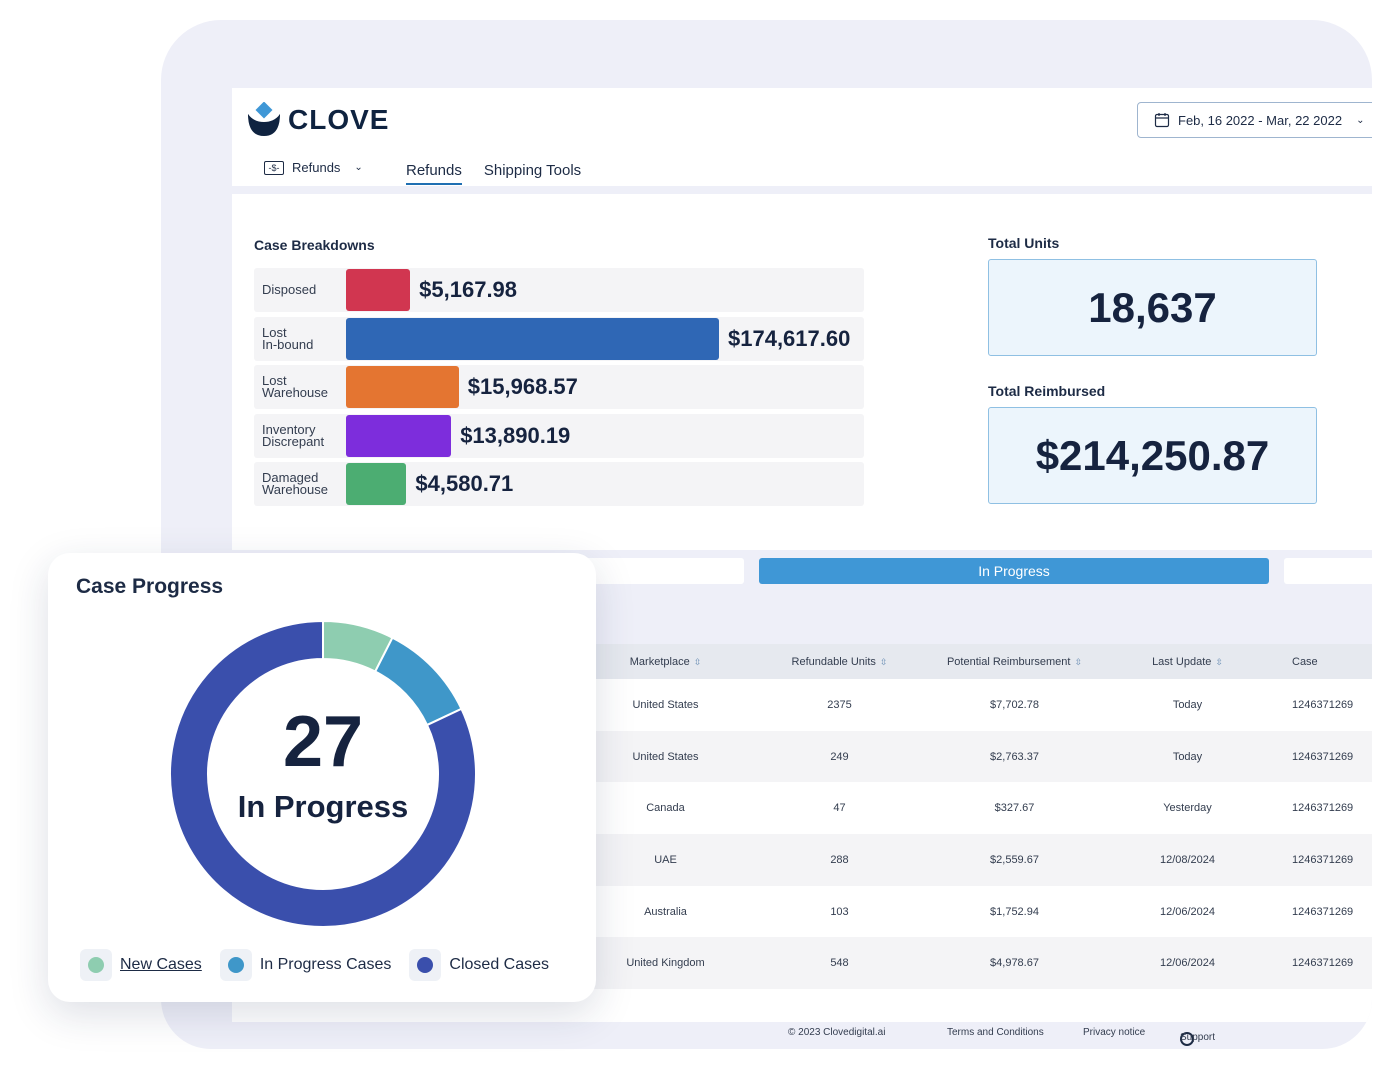 This screenshot has height=1072, width=1394. I want to click on cell-refundable-units: 103, so click(839, 911).